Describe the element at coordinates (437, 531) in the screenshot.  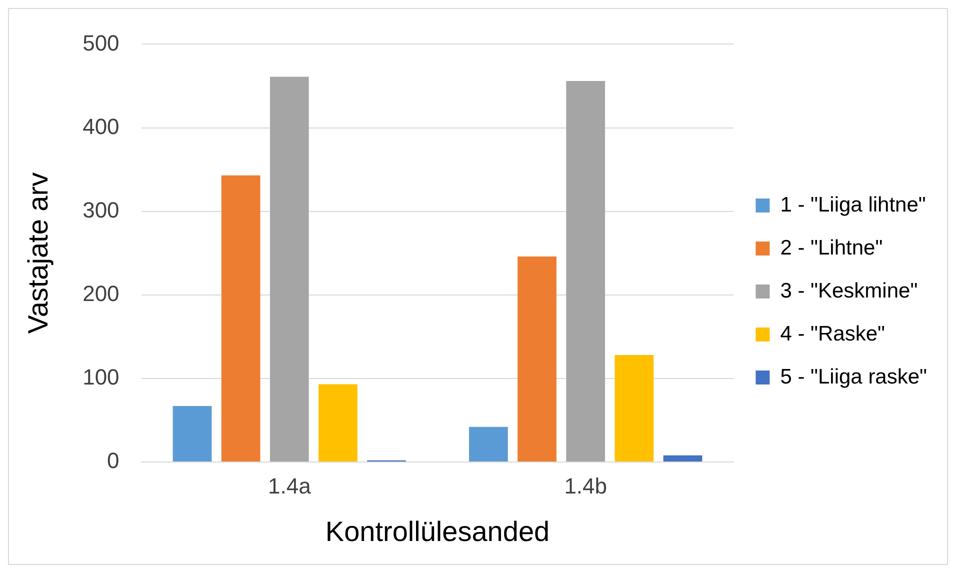
I see `x-axis-title: Kontrollülesanded` at that location.